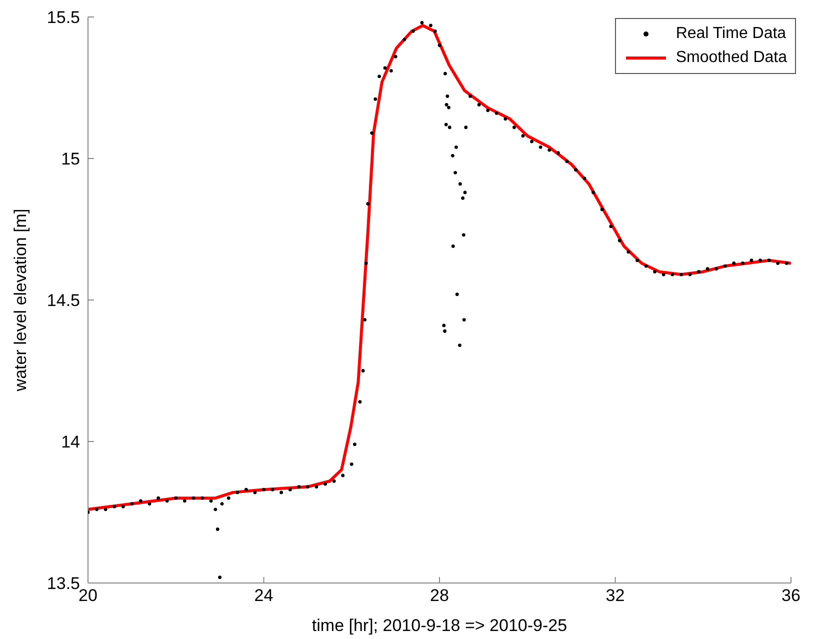  I want to click on x-axis-title: time [hr]; 2010-9-18 => 2010-9-25, so click(440, 625).